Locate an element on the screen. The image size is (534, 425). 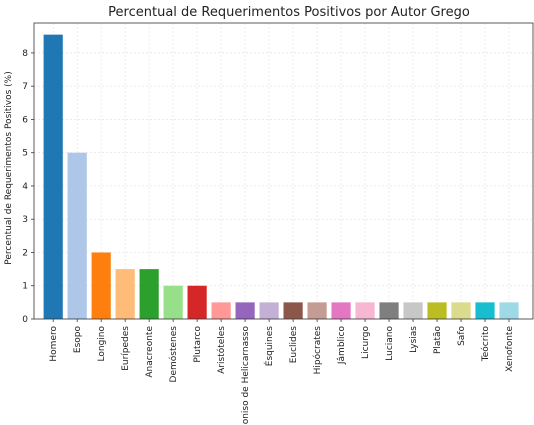
y-ticks: 0 1 2 3 4 5 6 7 8 is located at coordinates (28, 187).